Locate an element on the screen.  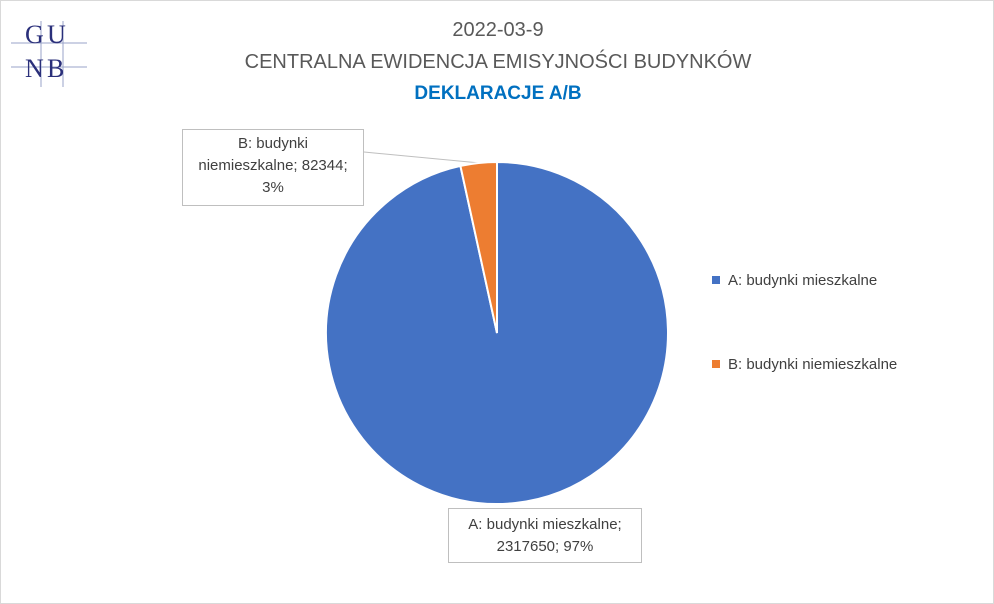
legend-swatch-a is located at coordinates (716, 280).